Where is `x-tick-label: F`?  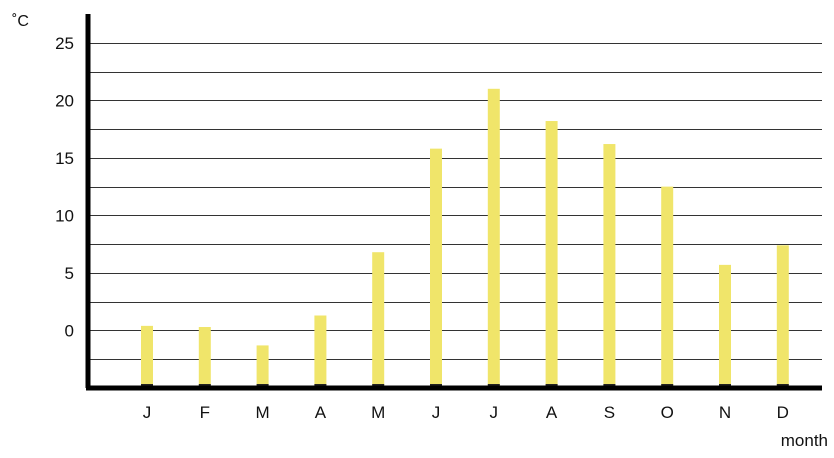 x-tick-label: F is located at coordinates (205, 412).